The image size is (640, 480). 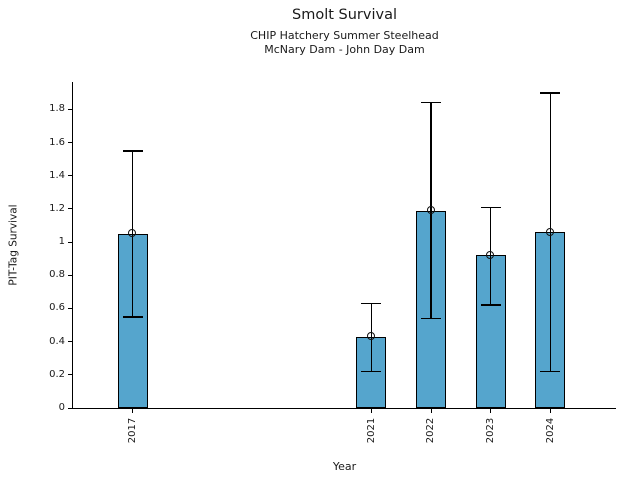 I want to click on error-cap-top-2021, so click(x=371, y=303).